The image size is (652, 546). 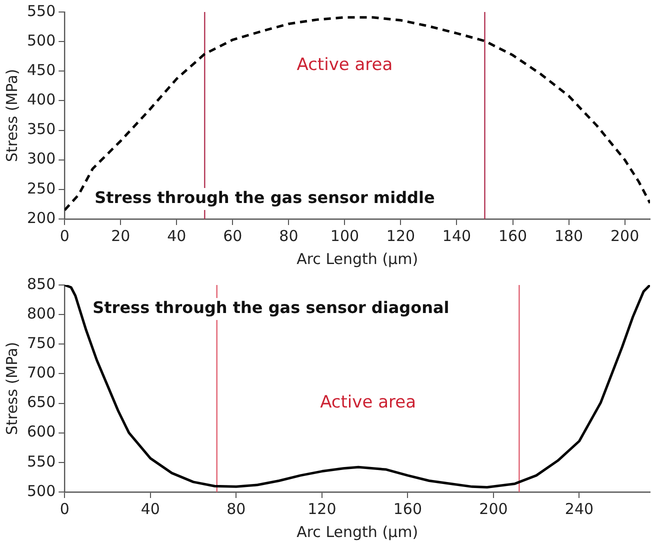 What do you see at coordinates (264, 198) in the screenshot?
I see `text: Stress through the gas sensor middle` at bounding box center [264, 198].